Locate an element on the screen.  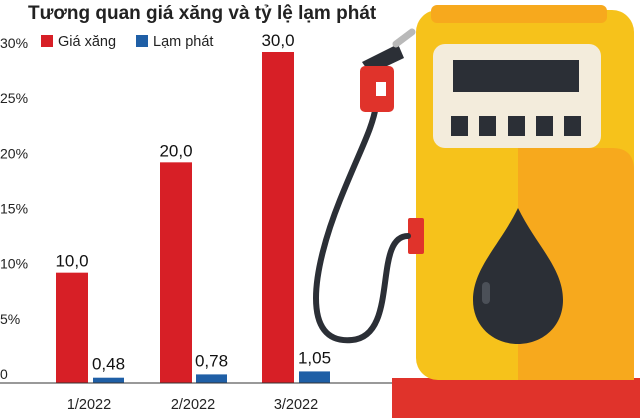
x-tick-label-mar: 3/2022 is located at coordinates (296, 405).